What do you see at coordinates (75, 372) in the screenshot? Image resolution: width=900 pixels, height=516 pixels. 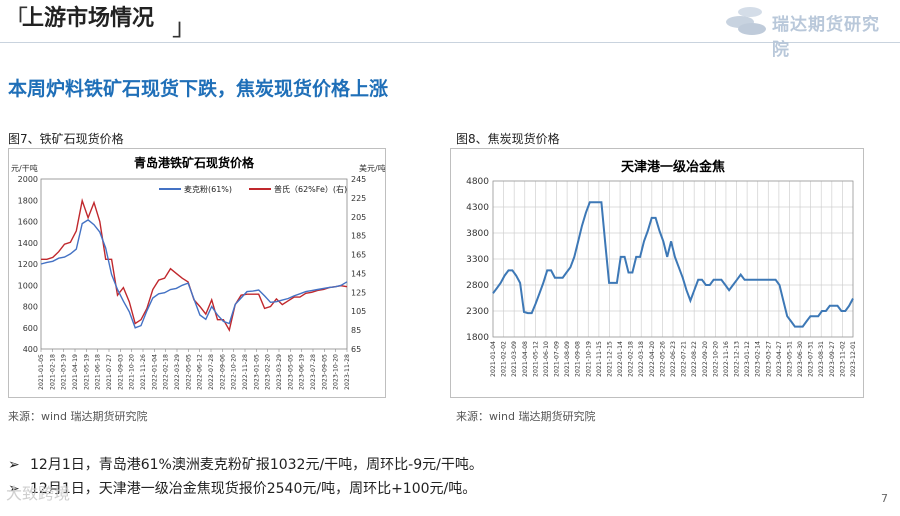 I see `x-tick-label: 2021-04-19` at bounding box center [75, 372].